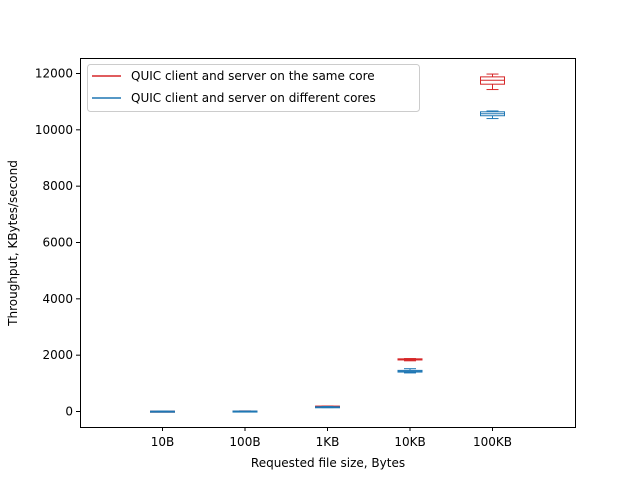 This screenshot has width=640, height=480. What do you see at coordinates (57, 355) in the screenshot?
I see `y-tick-label: 2000` at bounding box center [57, 355].